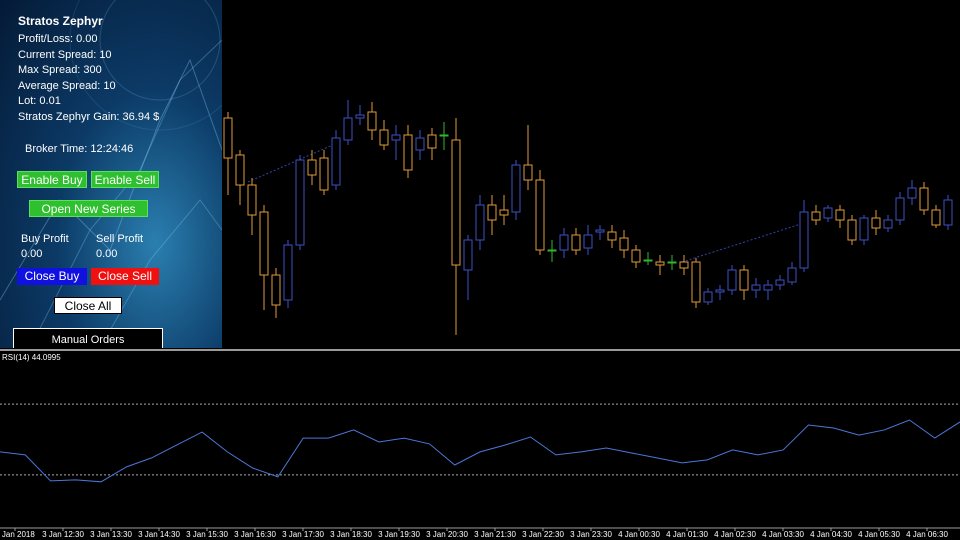 The height and width of the screenshot is (540, 960). Describe the element at coordinates (52, 276) in the screenshot. I see `close-buy-button: Close Buy` at that location.